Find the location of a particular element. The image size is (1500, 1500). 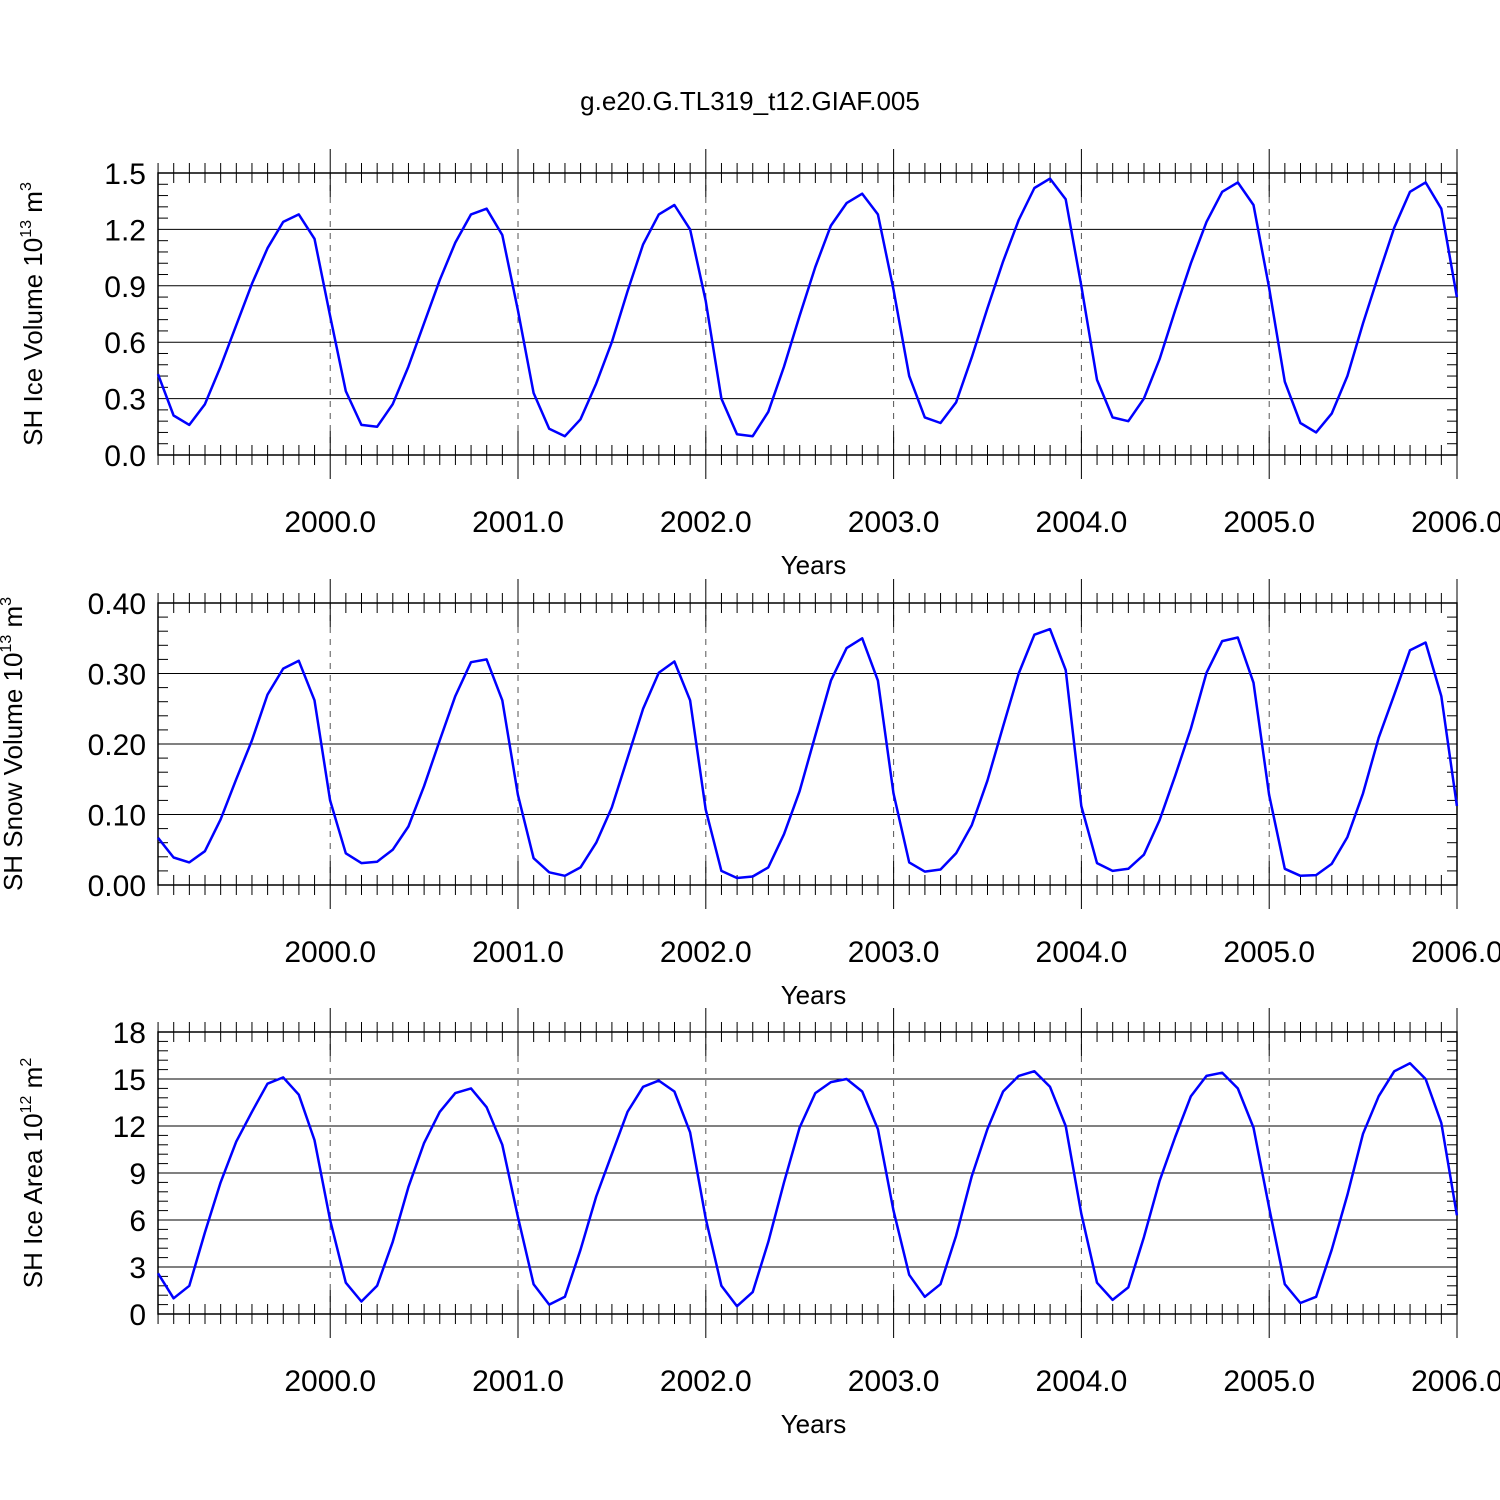

y-tick-label: 12 is located at coordinates (129, 1127).